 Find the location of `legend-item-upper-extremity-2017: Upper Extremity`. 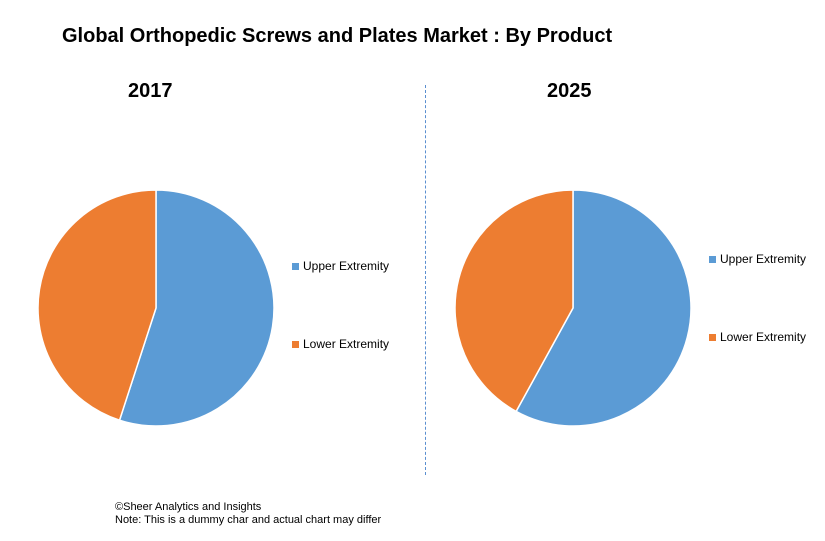

legend-item-upper-extremity-2017: Upper Extremity is located at coordinates (340, 266).